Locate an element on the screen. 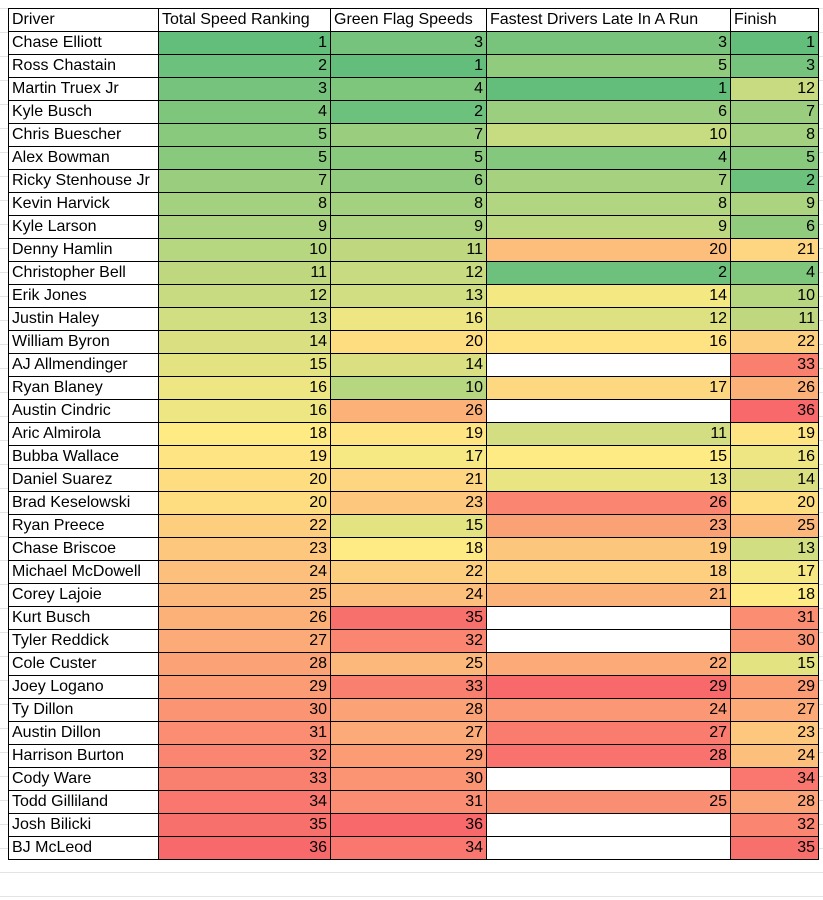 This screenshot has height=900, width=823. driver-name-cell: Josh Bilicki is located at coordinates (83, 825).